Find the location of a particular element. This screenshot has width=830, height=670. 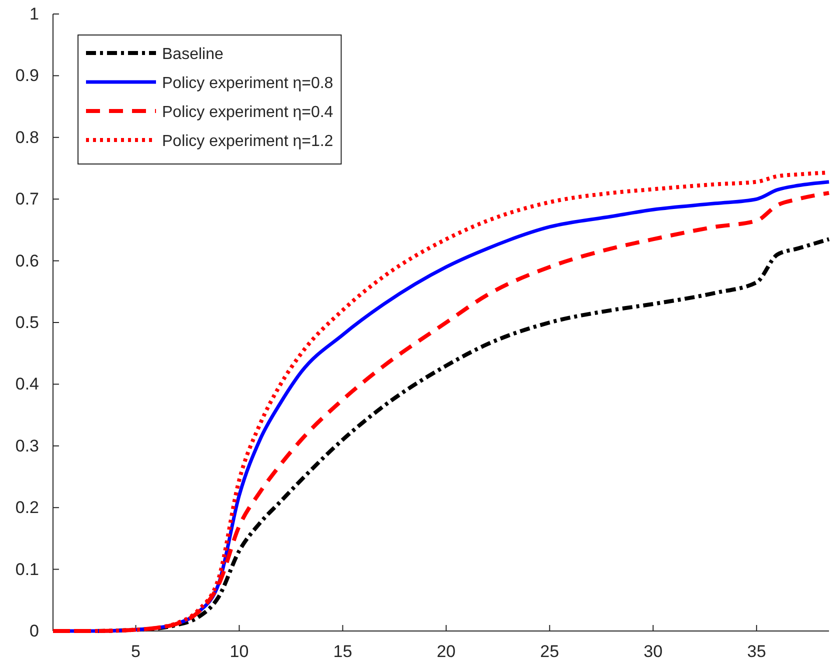

y-tick-label: 1 is located at coordinates (34, 14).